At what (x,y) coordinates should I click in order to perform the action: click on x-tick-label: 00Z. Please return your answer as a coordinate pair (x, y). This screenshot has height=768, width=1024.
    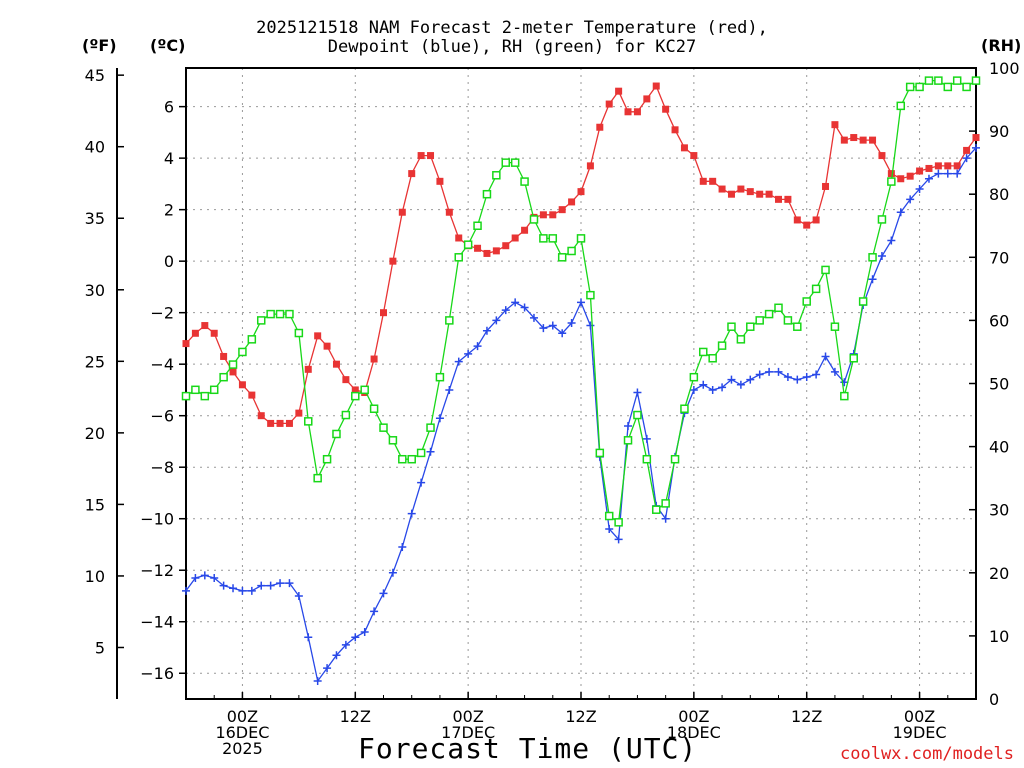
    Looking at the image, I should click on (693, 716).